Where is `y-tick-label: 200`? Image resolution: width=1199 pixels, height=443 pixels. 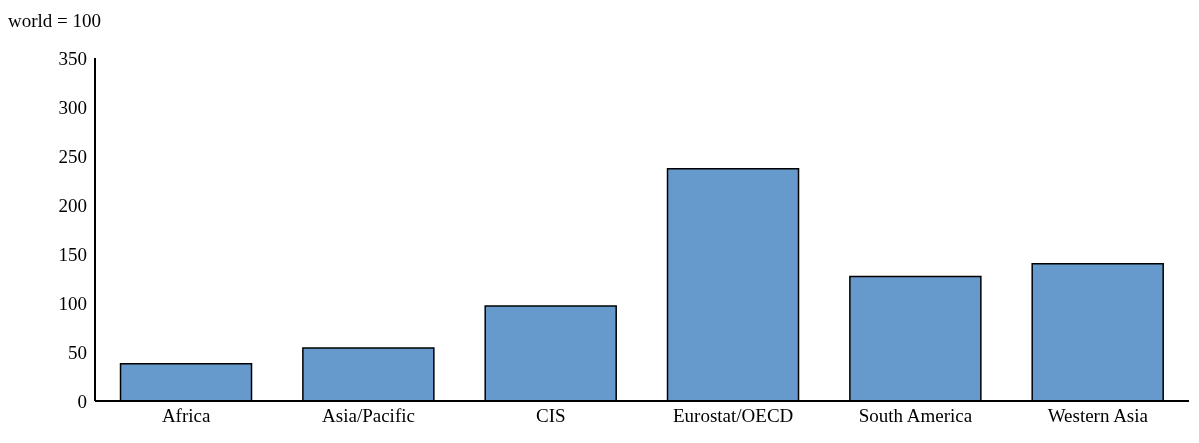 y-tick-label: 200 is located at coordinates (72, 205).